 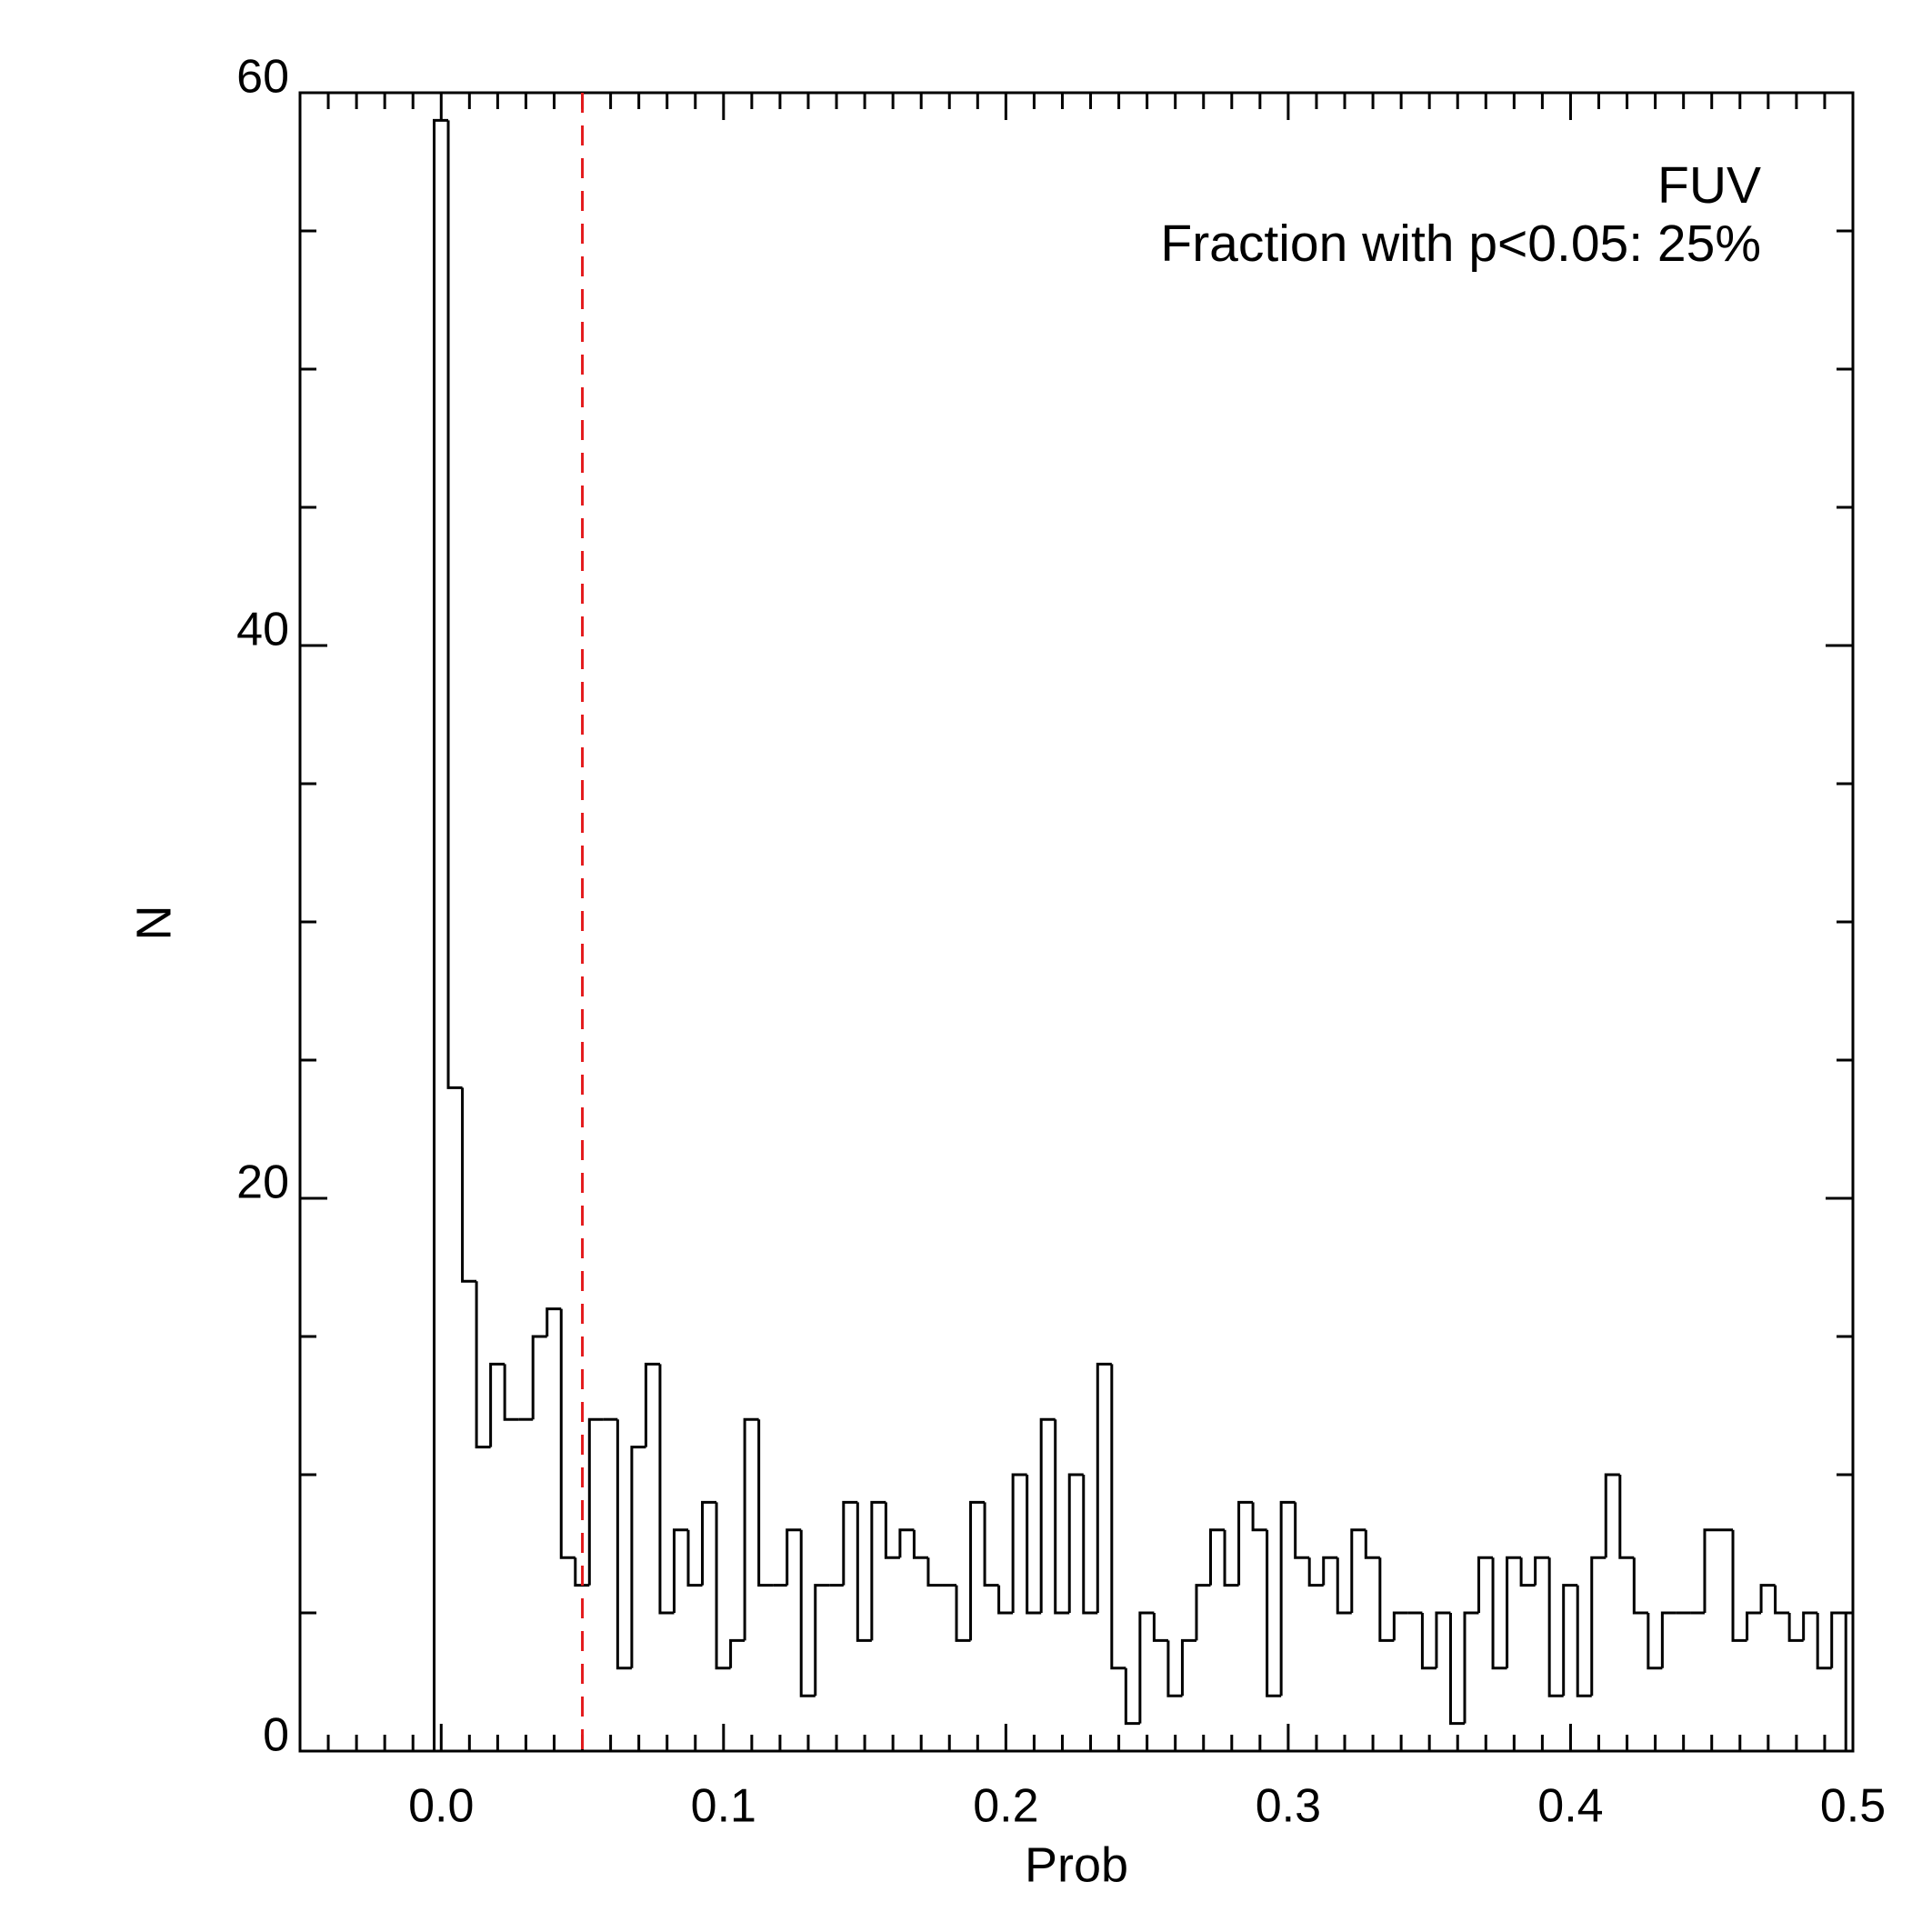 I want to click on y-tick-label: 20, so click(x=262, y=1182).